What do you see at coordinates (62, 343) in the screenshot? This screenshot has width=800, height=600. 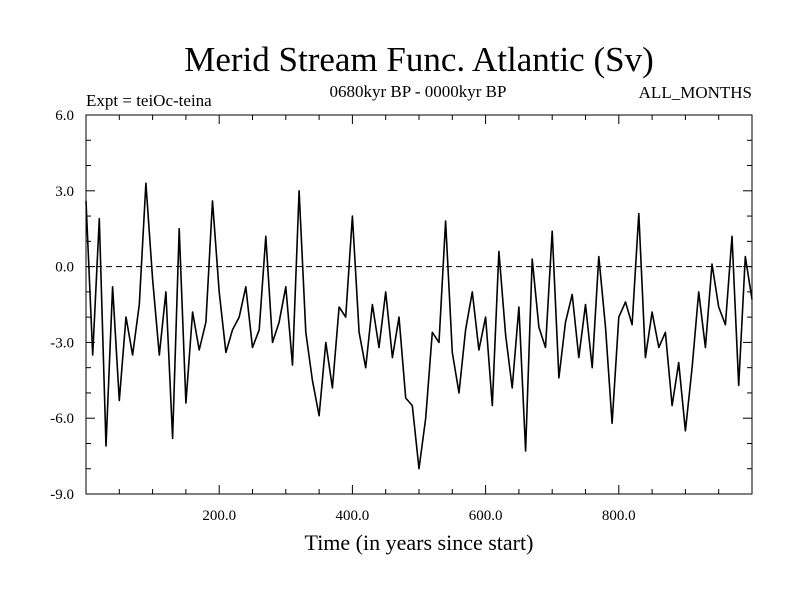 I see `y-tick-label: -3.0` at bounding box center [62, 343].